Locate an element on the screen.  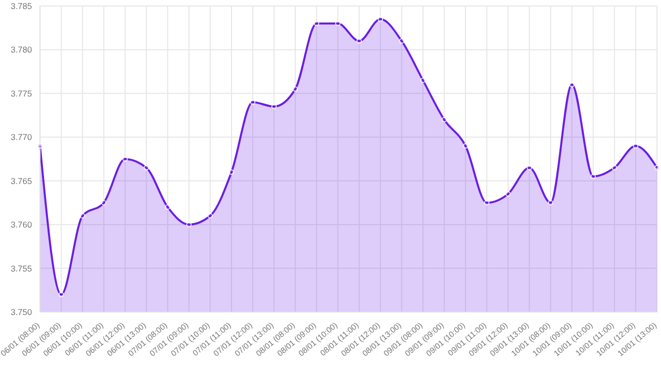
y-tick-label: 3.785 is located at coordinates (21, 6).